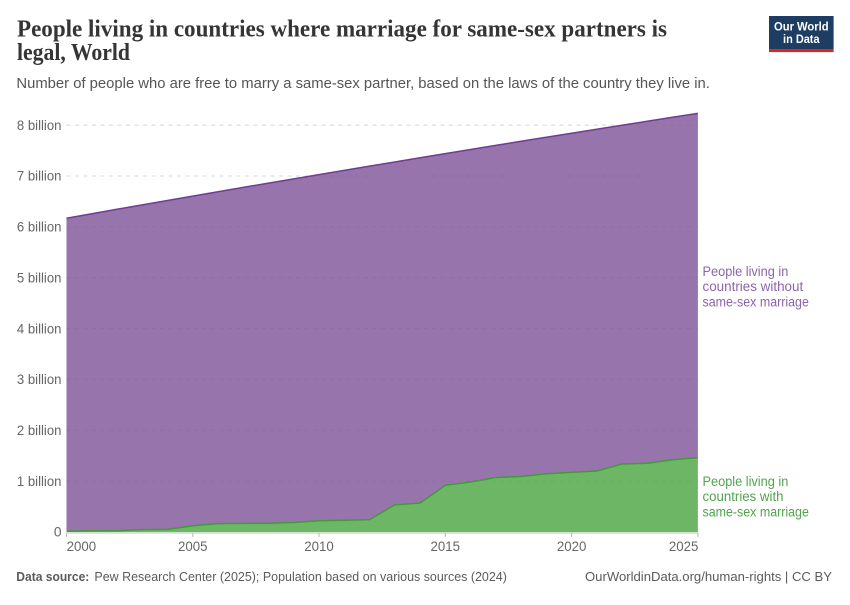 The image size is (850, 605). Describe the element at coordinates (39, 481) in the screenshot. I see `svg-text: 1 billion` at that location.